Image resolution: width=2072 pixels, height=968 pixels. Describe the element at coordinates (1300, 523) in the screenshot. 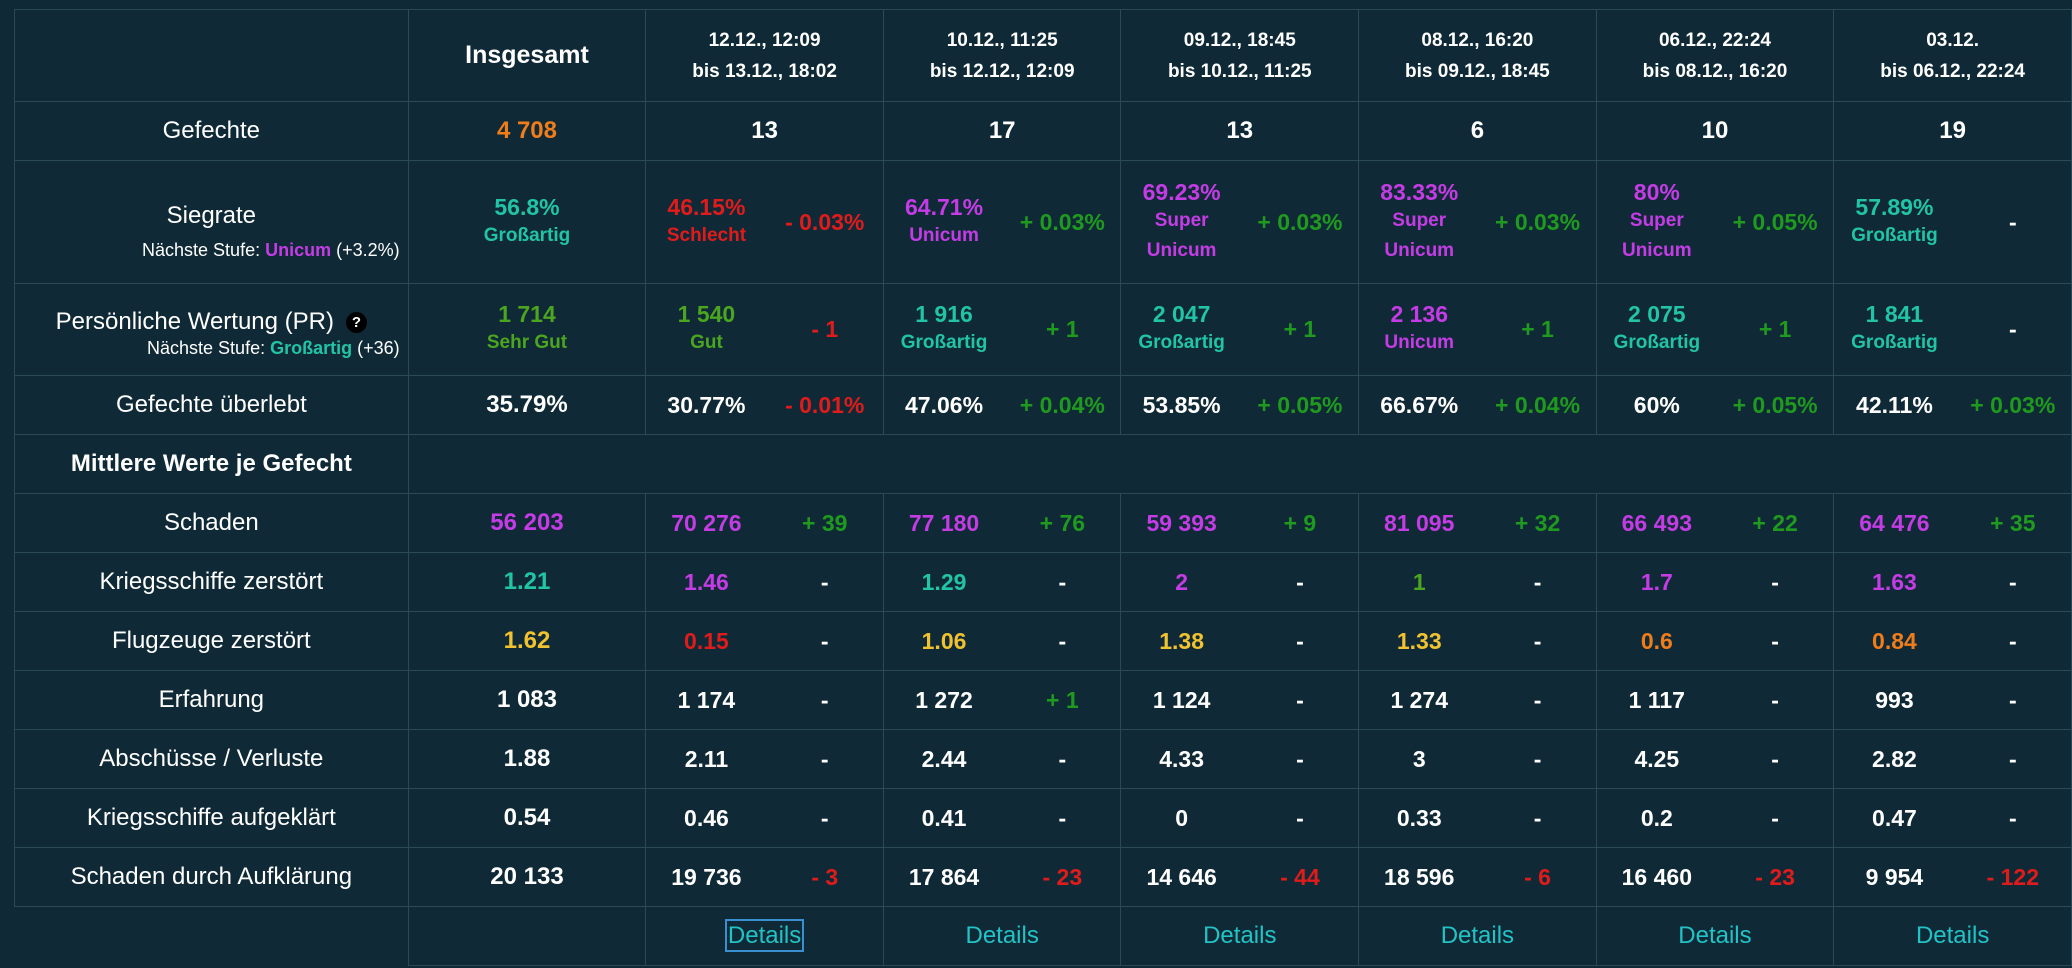

I see `period-change: + 9` at that location.